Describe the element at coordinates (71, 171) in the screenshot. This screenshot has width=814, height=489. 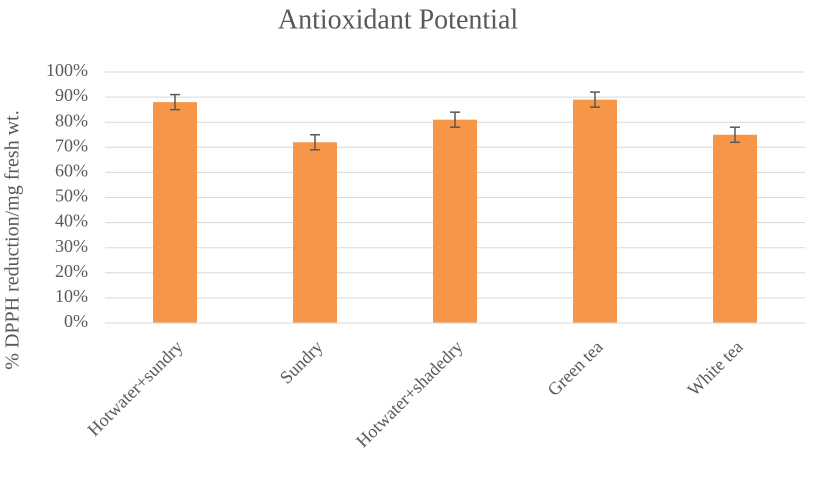
I see `y-tick-label: 60%` at that location.